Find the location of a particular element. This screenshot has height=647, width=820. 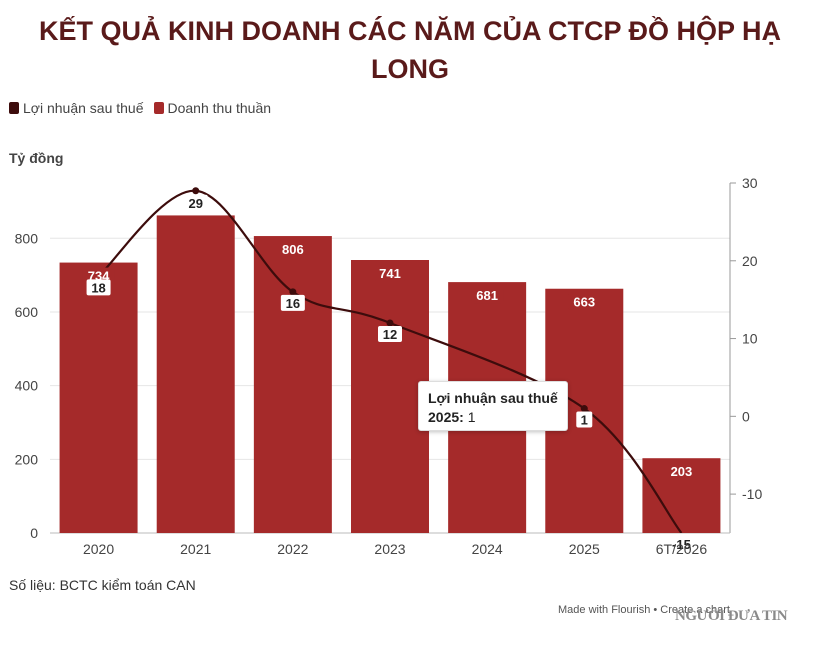

y-left-tick-label: 200 is located at coordinates (27, 459).